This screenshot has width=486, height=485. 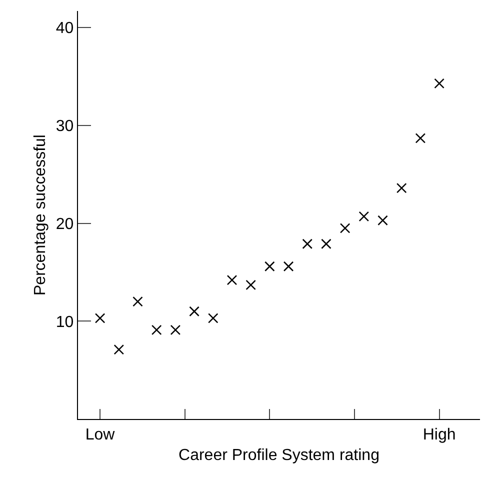 What do you see at coordinates (65, 322) in the screenshot?
I see `y-tick-label: 10` at bounding box center [65, 322].